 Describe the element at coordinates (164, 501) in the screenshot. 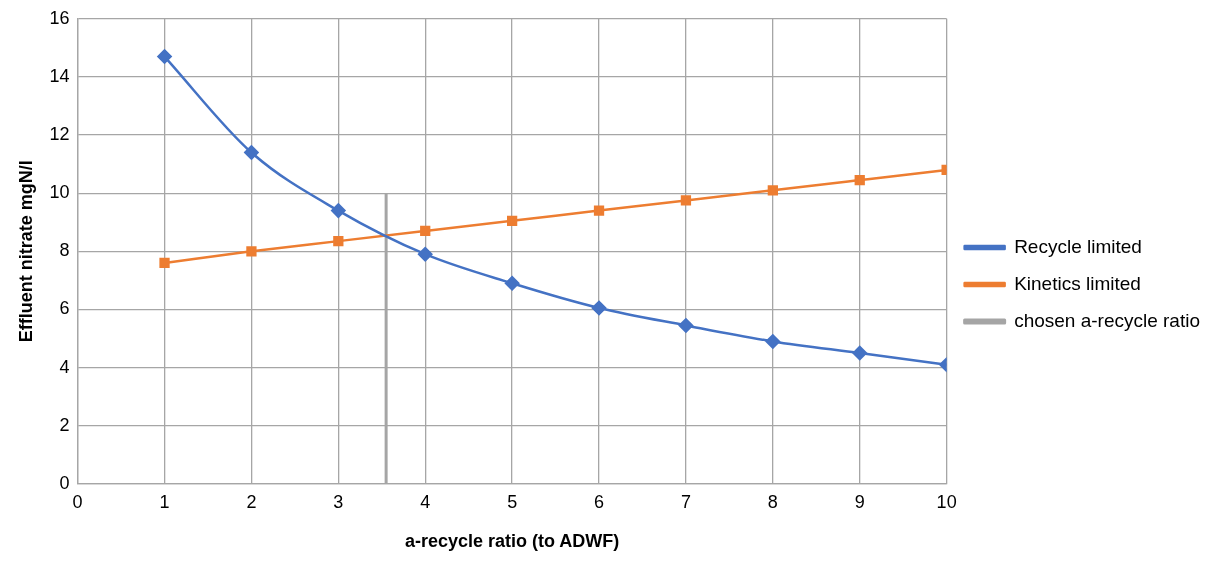

I see `x-tick-label: 1` at that location.